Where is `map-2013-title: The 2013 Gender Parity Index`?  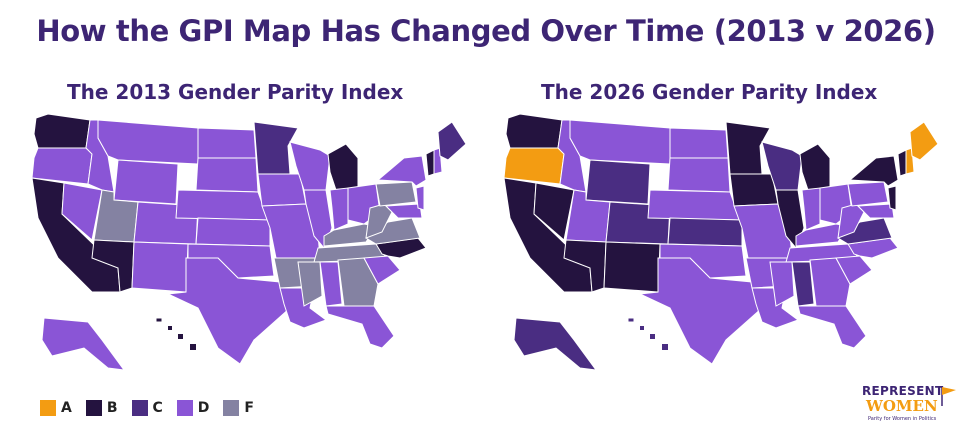 map-2013-title: The 2013 Gender Parity Index is located at coordinates (235, 92).